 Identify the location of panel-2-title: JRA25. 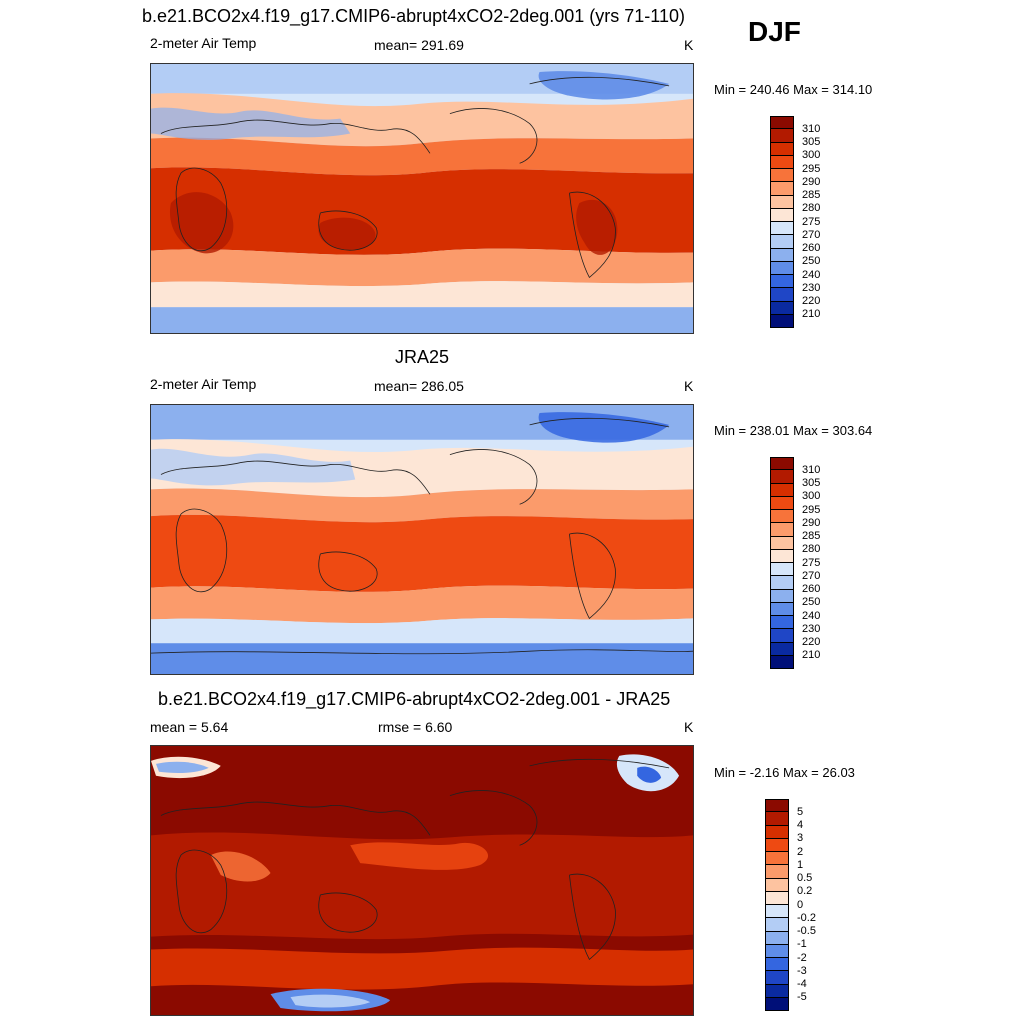
(422, 357).